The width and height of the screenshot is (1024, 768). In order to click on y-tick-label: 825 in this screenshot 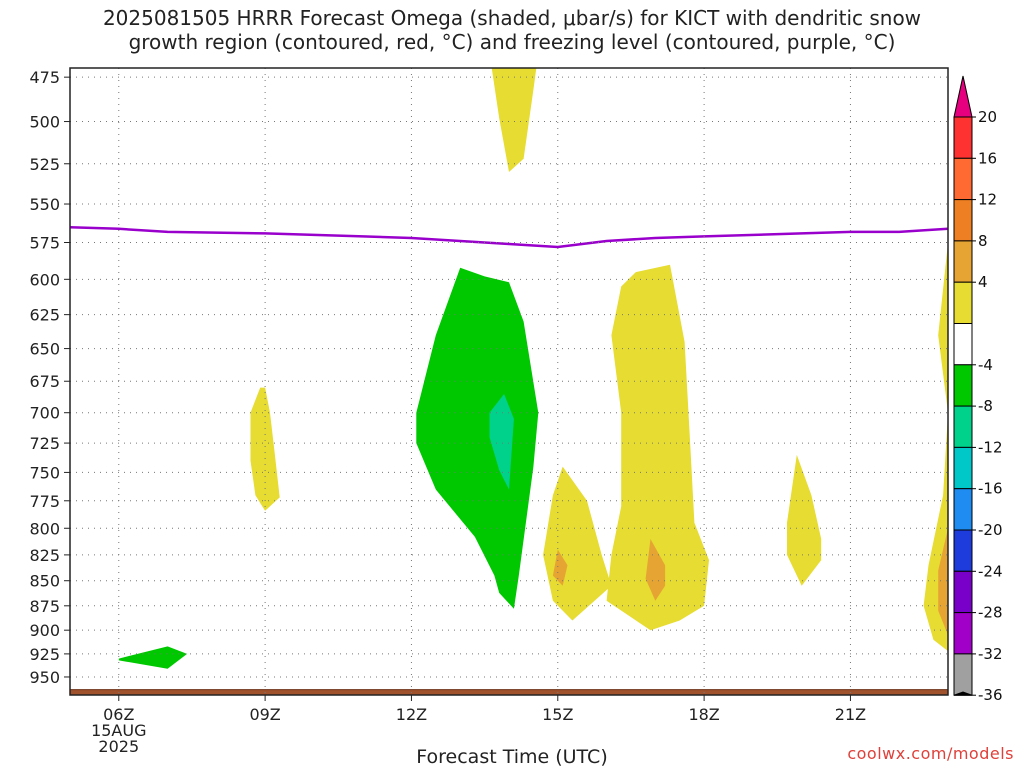, I will do `click(44, 555)`.